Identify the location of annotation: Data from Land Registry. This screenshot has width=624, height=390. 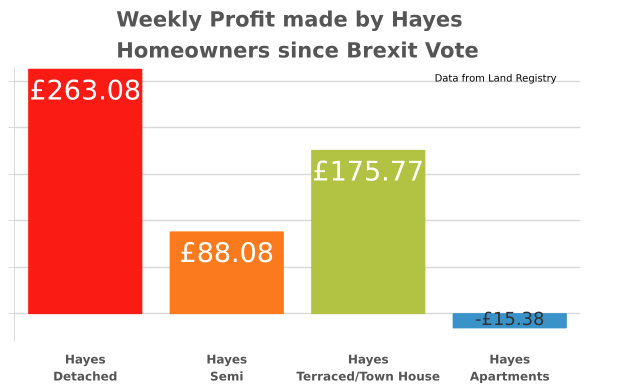
(495, 79).